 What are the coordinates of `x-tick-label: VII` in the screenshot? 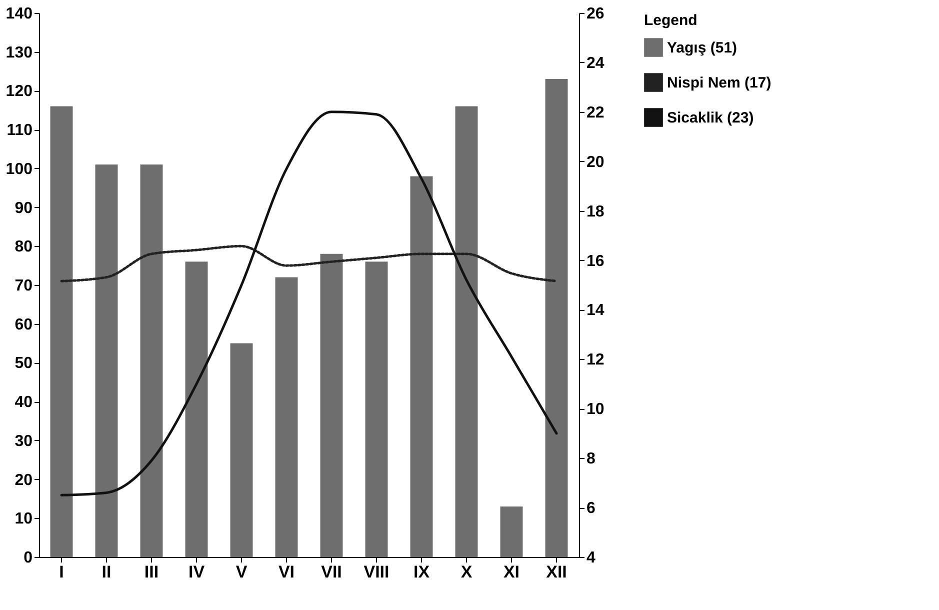 It's located at (331, 572).